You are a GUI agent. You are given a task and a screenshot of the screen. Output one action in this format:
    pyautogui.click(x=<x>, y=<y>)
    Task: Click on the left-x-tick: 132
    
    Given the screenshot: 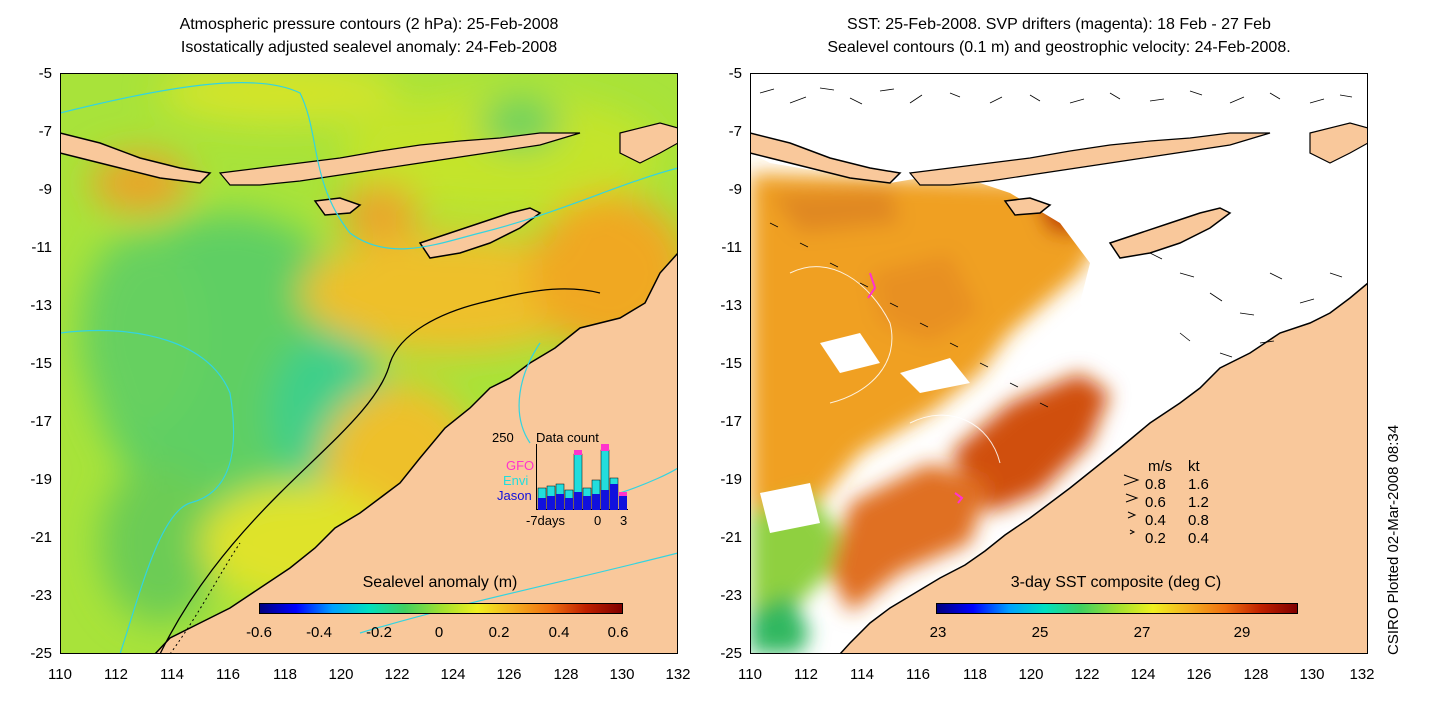 What is the action you would take?
    pyautogui.click(x=678, y=674)
    